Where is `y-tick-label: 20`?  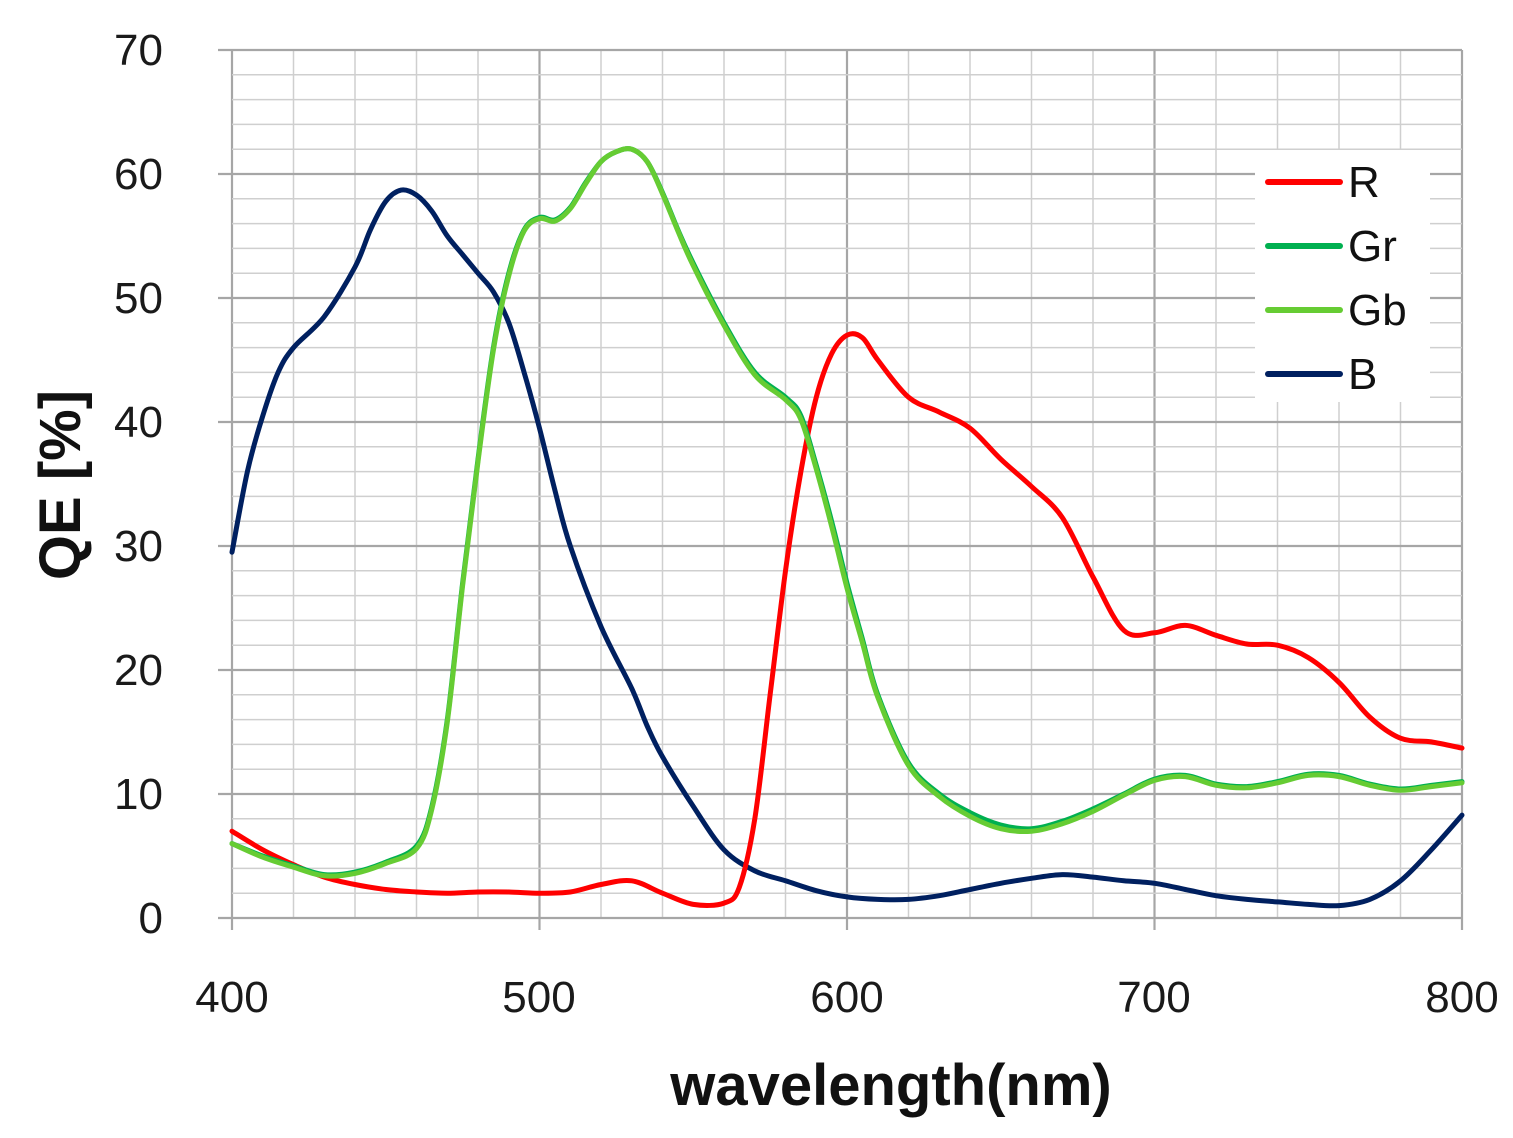 y-tick-label: 20 is located at coordinates (138, 670).